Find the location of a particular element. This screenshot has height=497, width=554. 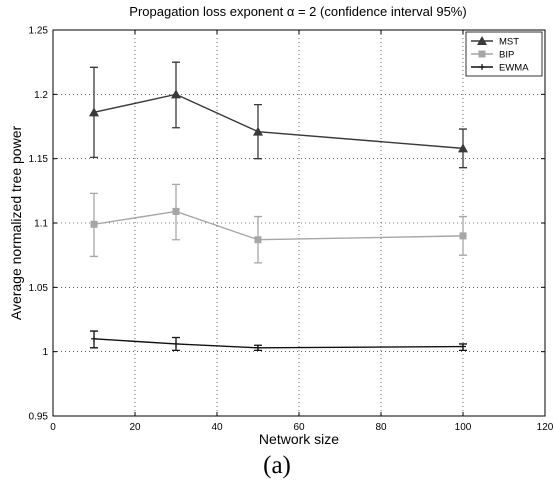

x-tick-label: 120 is located at coordinates (545, 427).